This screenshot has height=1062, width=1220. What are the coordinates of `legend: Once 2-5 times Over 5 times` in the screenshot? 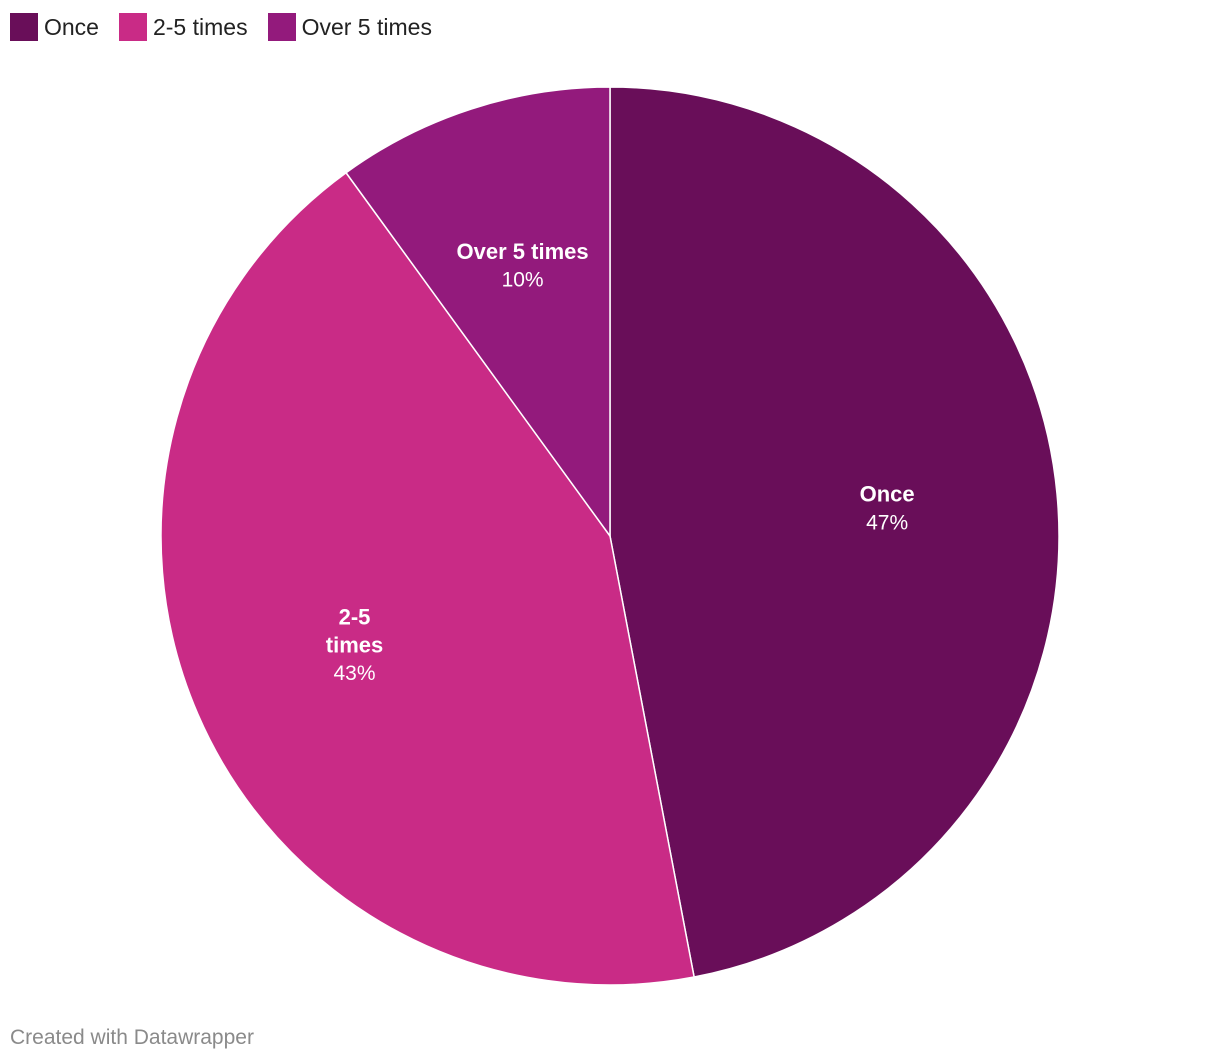 It's located at (231, 27).